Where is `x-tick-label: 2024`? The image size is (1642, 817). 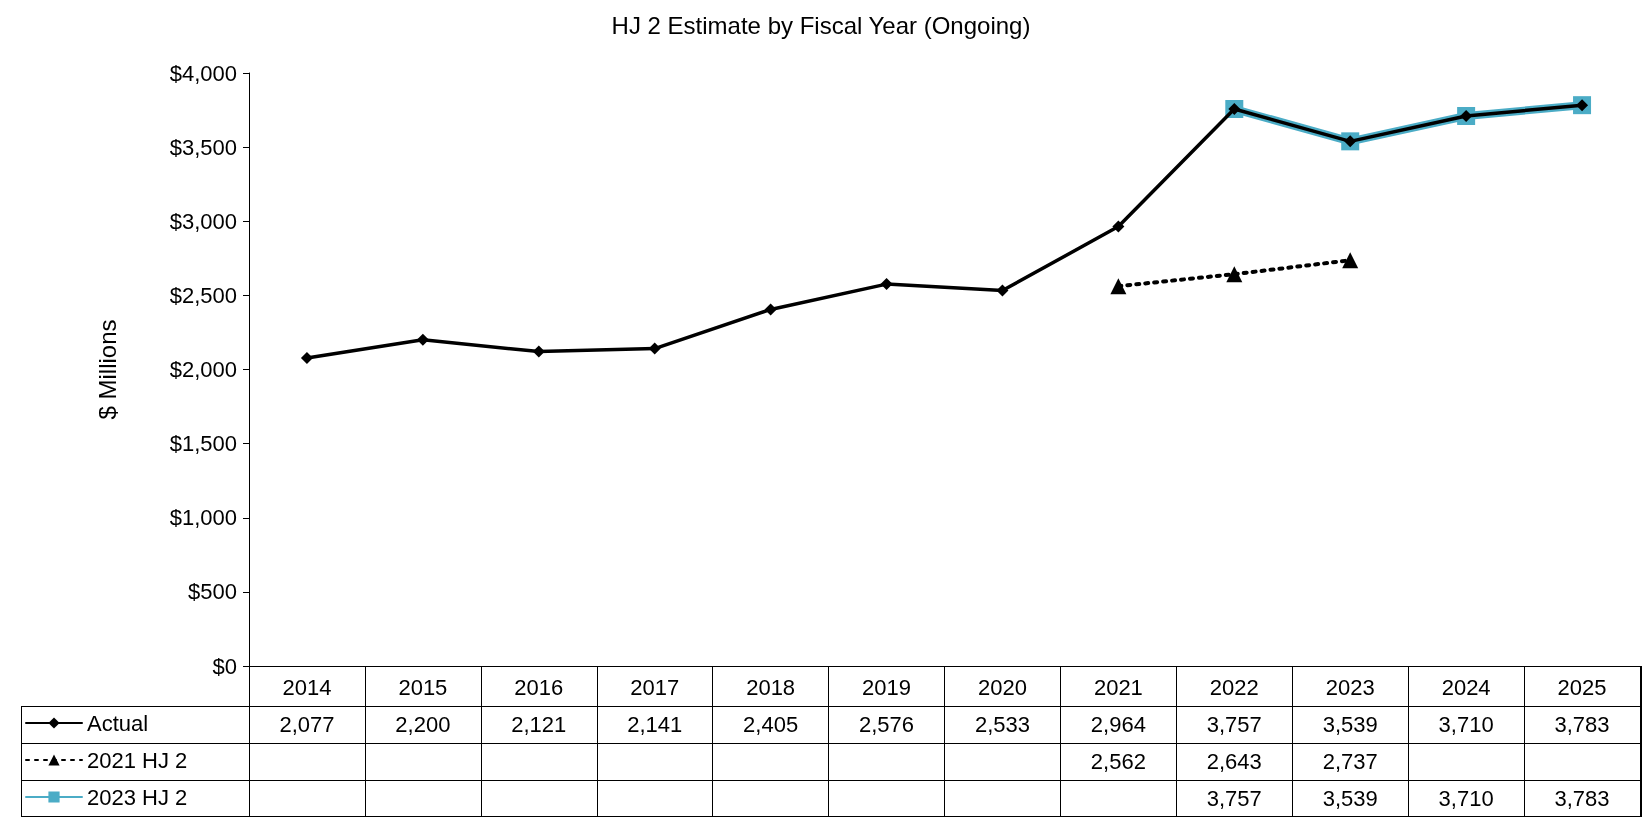
x-tick-label: 2024 is located at coordinates (1466, 687).